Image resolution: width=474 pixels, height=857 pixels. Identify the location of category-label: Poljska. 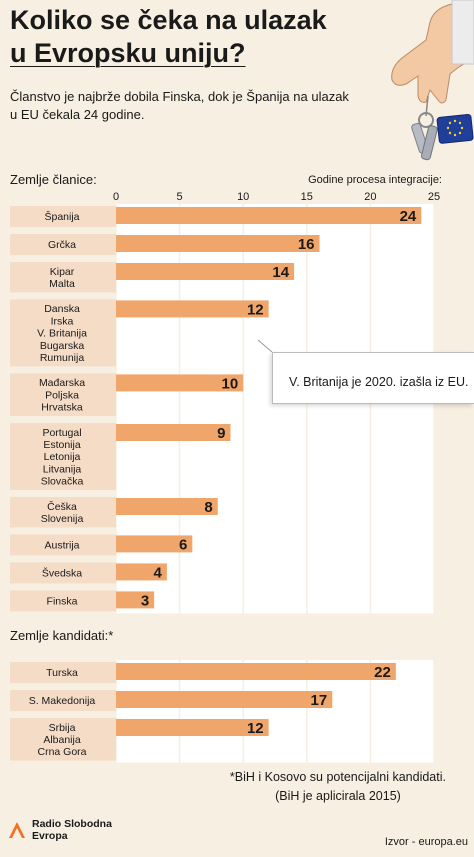
(62, 395).